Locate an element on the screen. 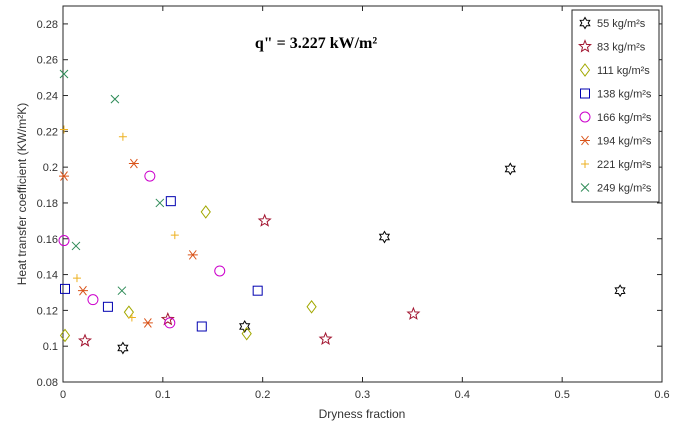 The width and height of the screenshot is (686, 432). legend-label: 166 kg/m²s is located at coordinates (624, 118).